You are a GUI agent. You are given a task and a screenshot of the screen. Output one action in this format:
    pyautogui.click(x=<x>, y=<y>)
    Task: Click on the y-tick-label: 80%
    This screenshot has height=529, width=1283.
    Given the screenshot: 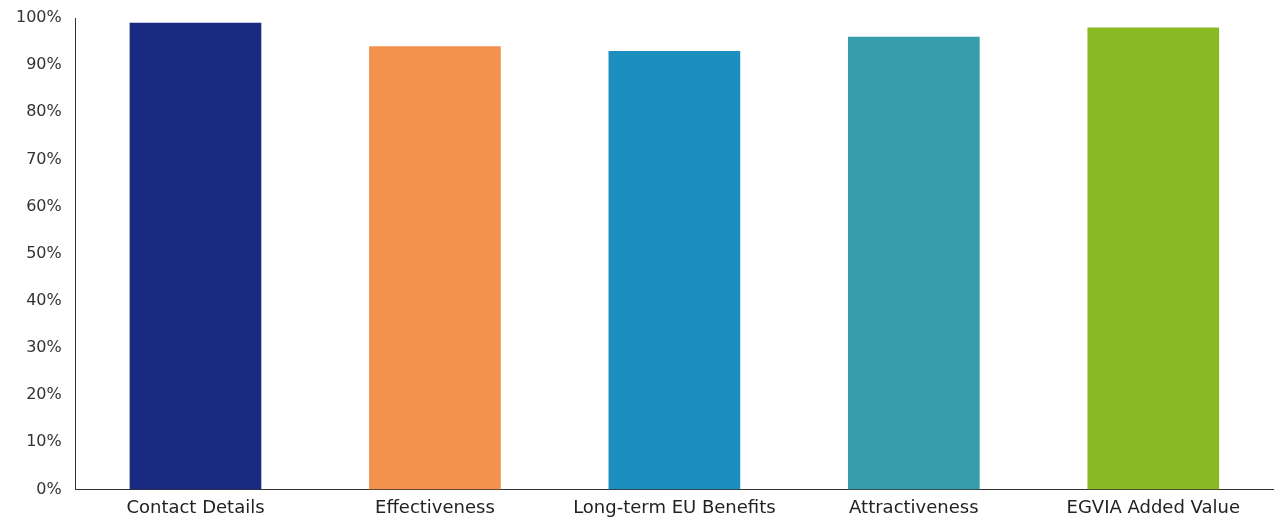 What is the action you would take?
    pyautogui.click(x=44, y=111)
    